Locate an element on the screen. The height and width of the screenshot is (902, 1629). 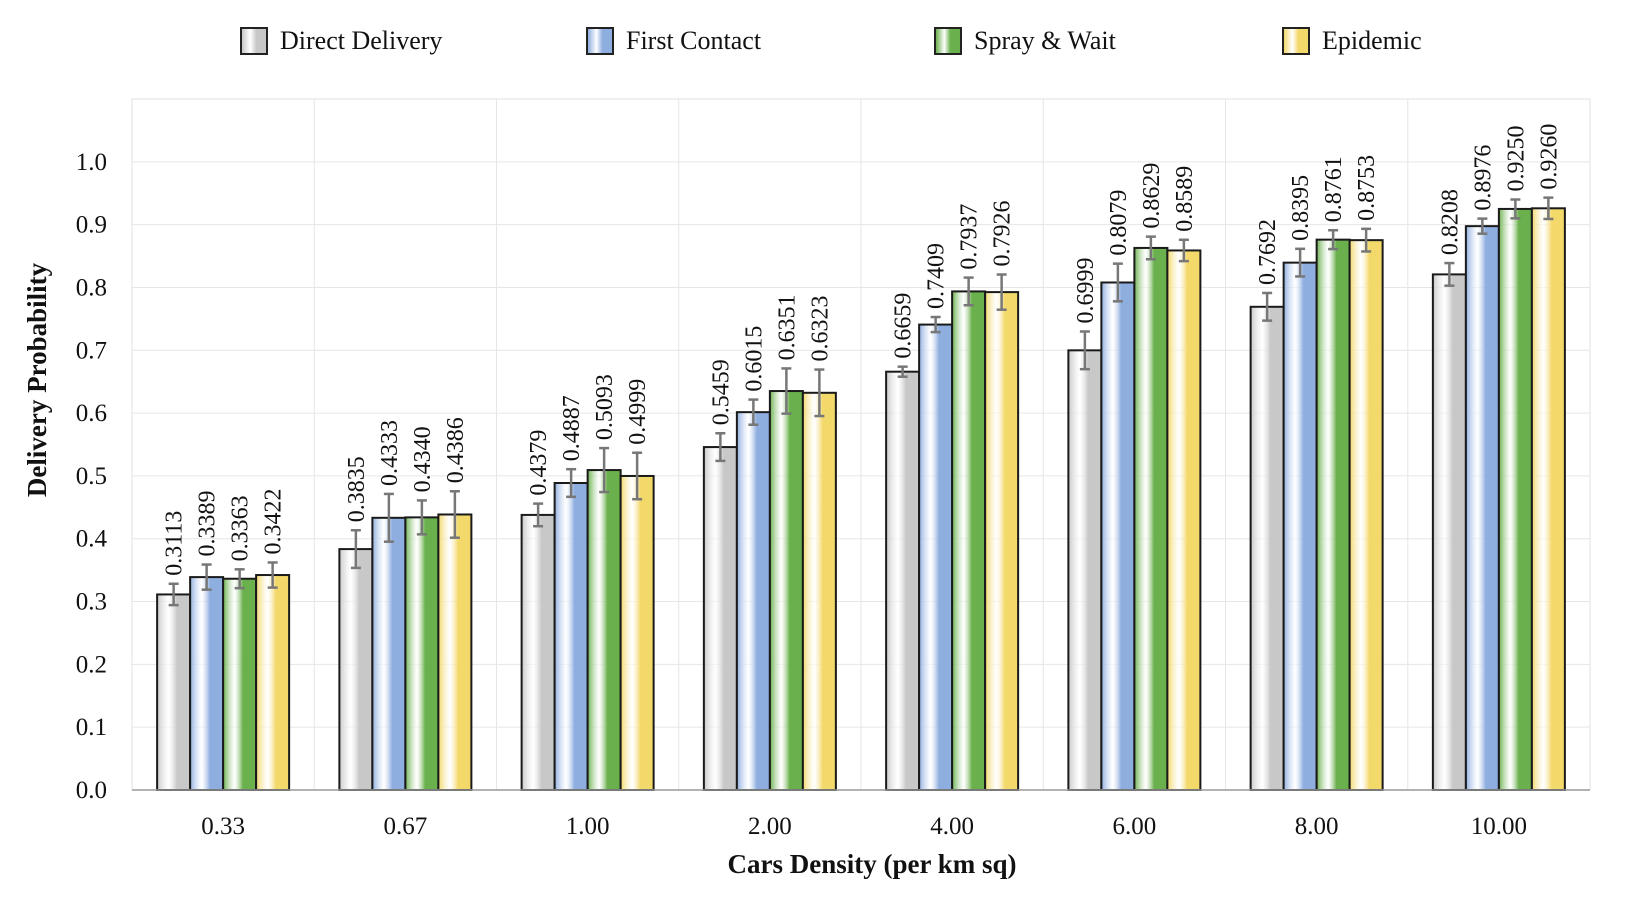
y-tick-label: 0.7 is located at coordinates (91, 350).